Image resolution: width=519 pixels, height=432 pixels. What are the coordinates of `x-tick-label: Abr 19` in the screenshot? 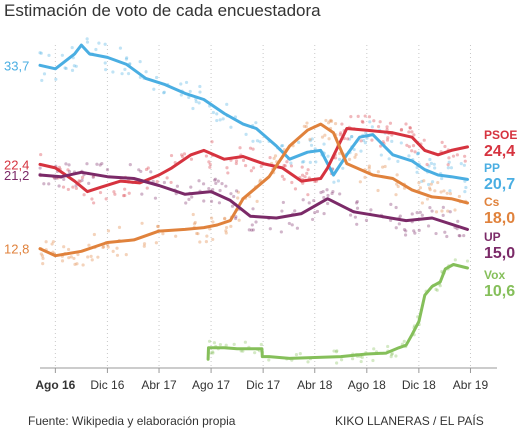 It's located at (471, 385).